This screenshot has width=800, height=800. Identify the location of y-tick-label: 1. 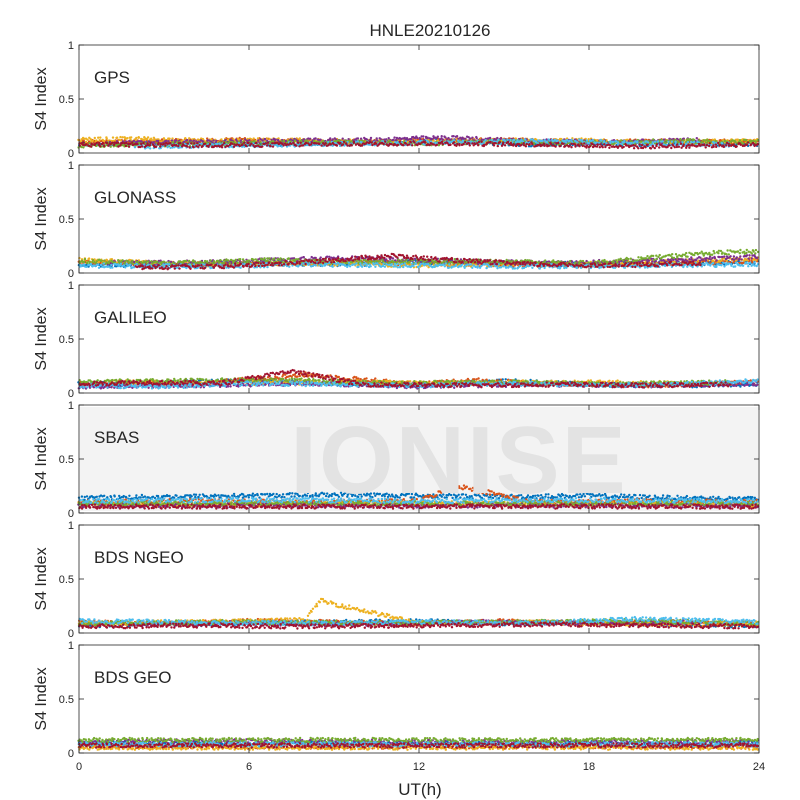
(71, 46).